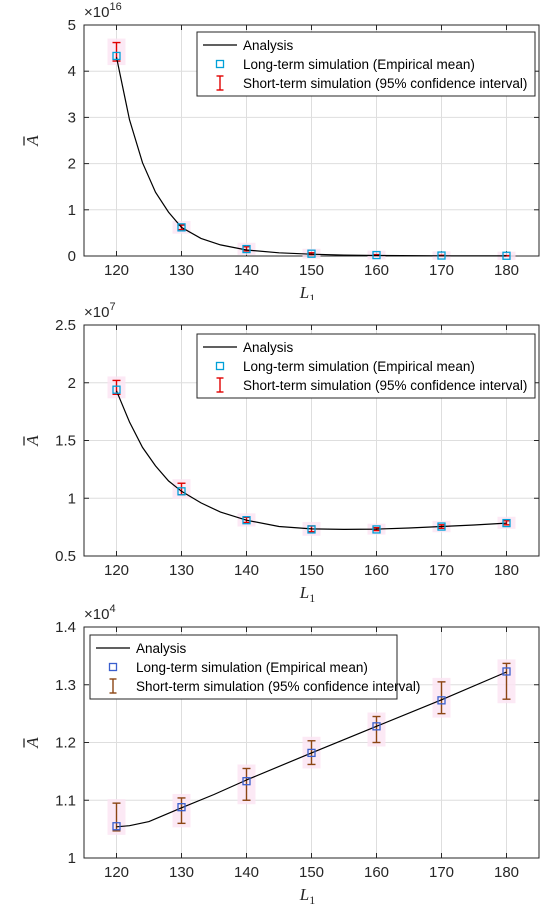  Describe the element at coordinates (65, 685) in the screenshot. I see `y-tick-label: 1.3` at that location.